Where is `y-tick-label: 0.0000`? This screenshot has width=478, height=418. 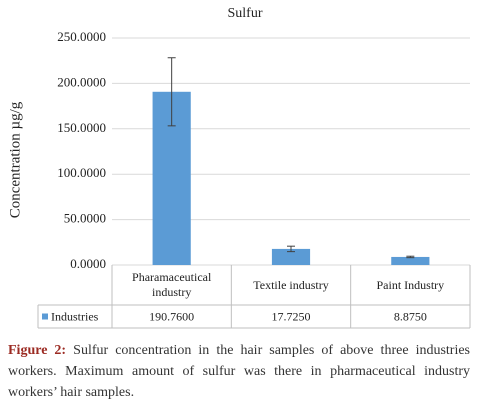
y-tick-label: 0.0000 is located at coordinates (88, 263).